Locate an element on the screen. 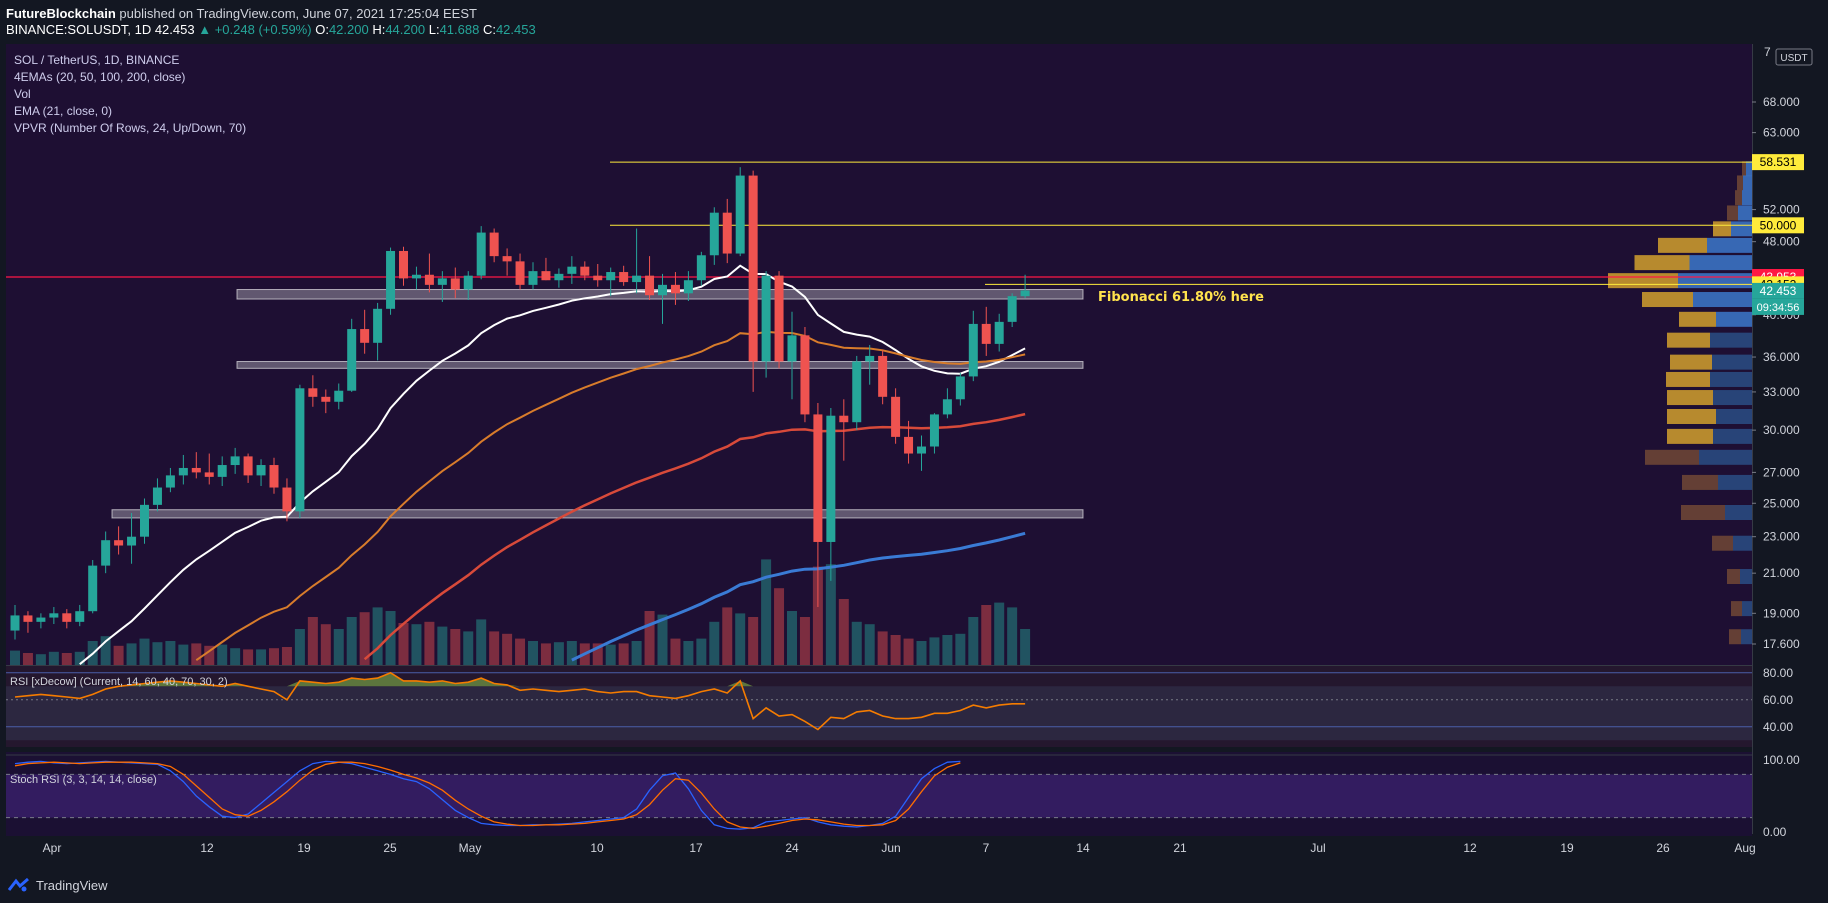 This screenshot has width=1828, height=903. price-label-badge: 58.531 is located at coordinates (1778, 162).